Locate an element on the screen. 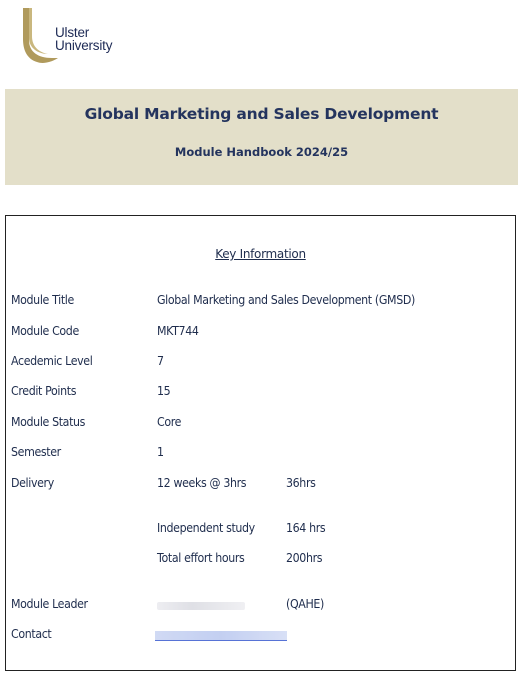 The image size is (528, 675). logo-line-2: University is located at coordinates (84, 45).